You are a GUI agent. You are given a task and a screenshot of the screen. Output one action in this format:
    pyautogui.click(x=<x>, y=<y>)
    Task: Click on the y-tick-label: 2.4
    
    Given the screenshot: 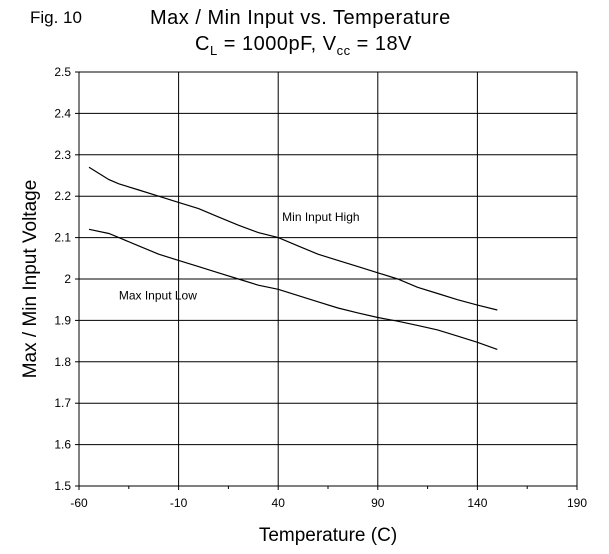 What is the action you would take?
    pyautogui.click(x=62, y=113)
    